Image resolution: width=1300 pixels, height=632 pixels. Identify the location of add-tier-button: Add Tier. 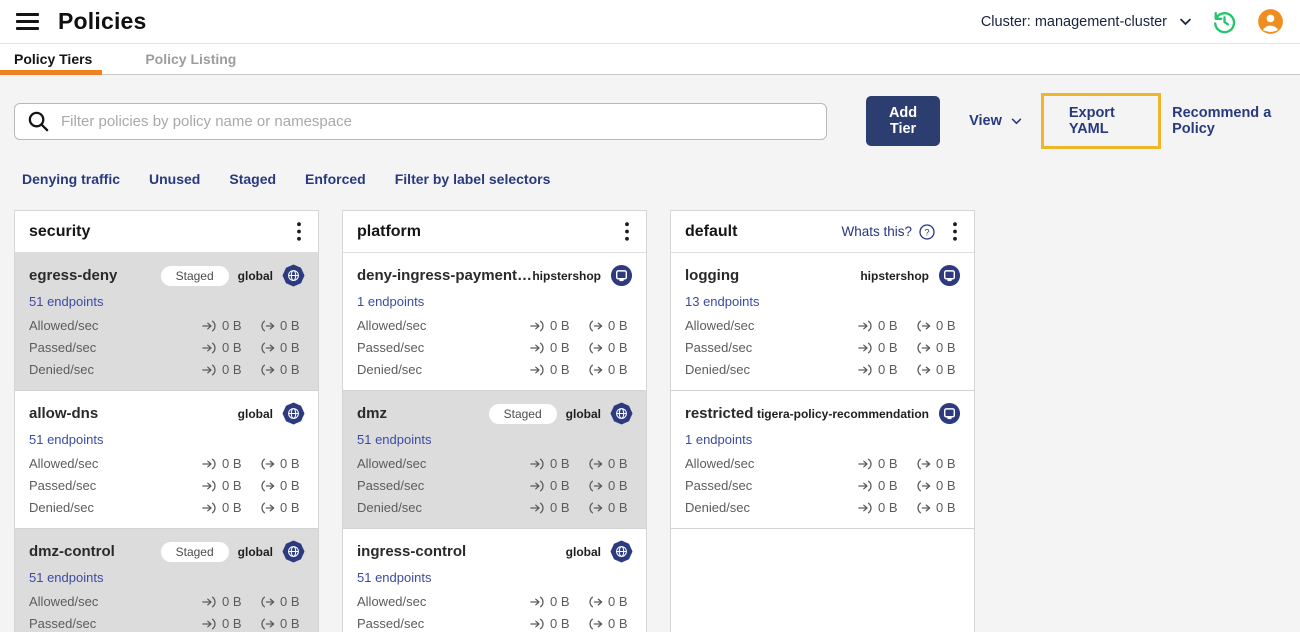
(903, 121).